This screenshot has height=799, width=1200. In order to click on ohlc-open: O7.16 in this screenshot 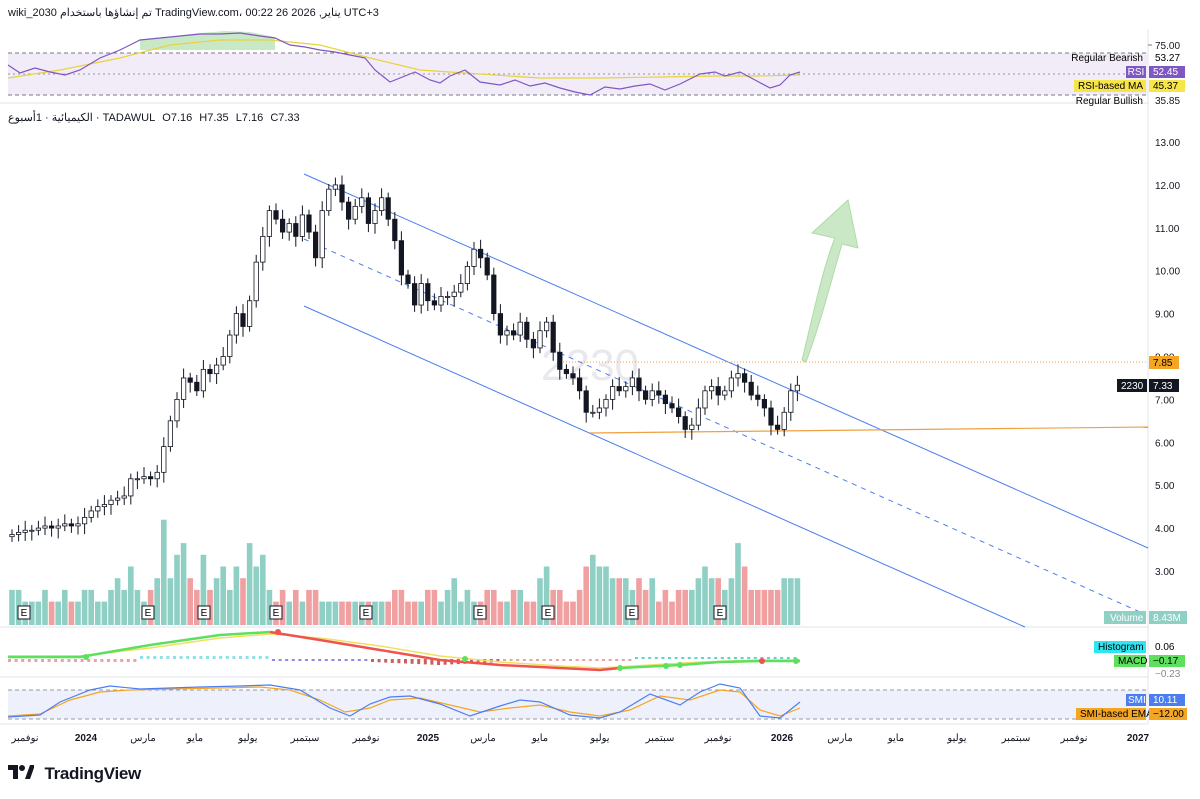, I will do `click(177, 118)`.